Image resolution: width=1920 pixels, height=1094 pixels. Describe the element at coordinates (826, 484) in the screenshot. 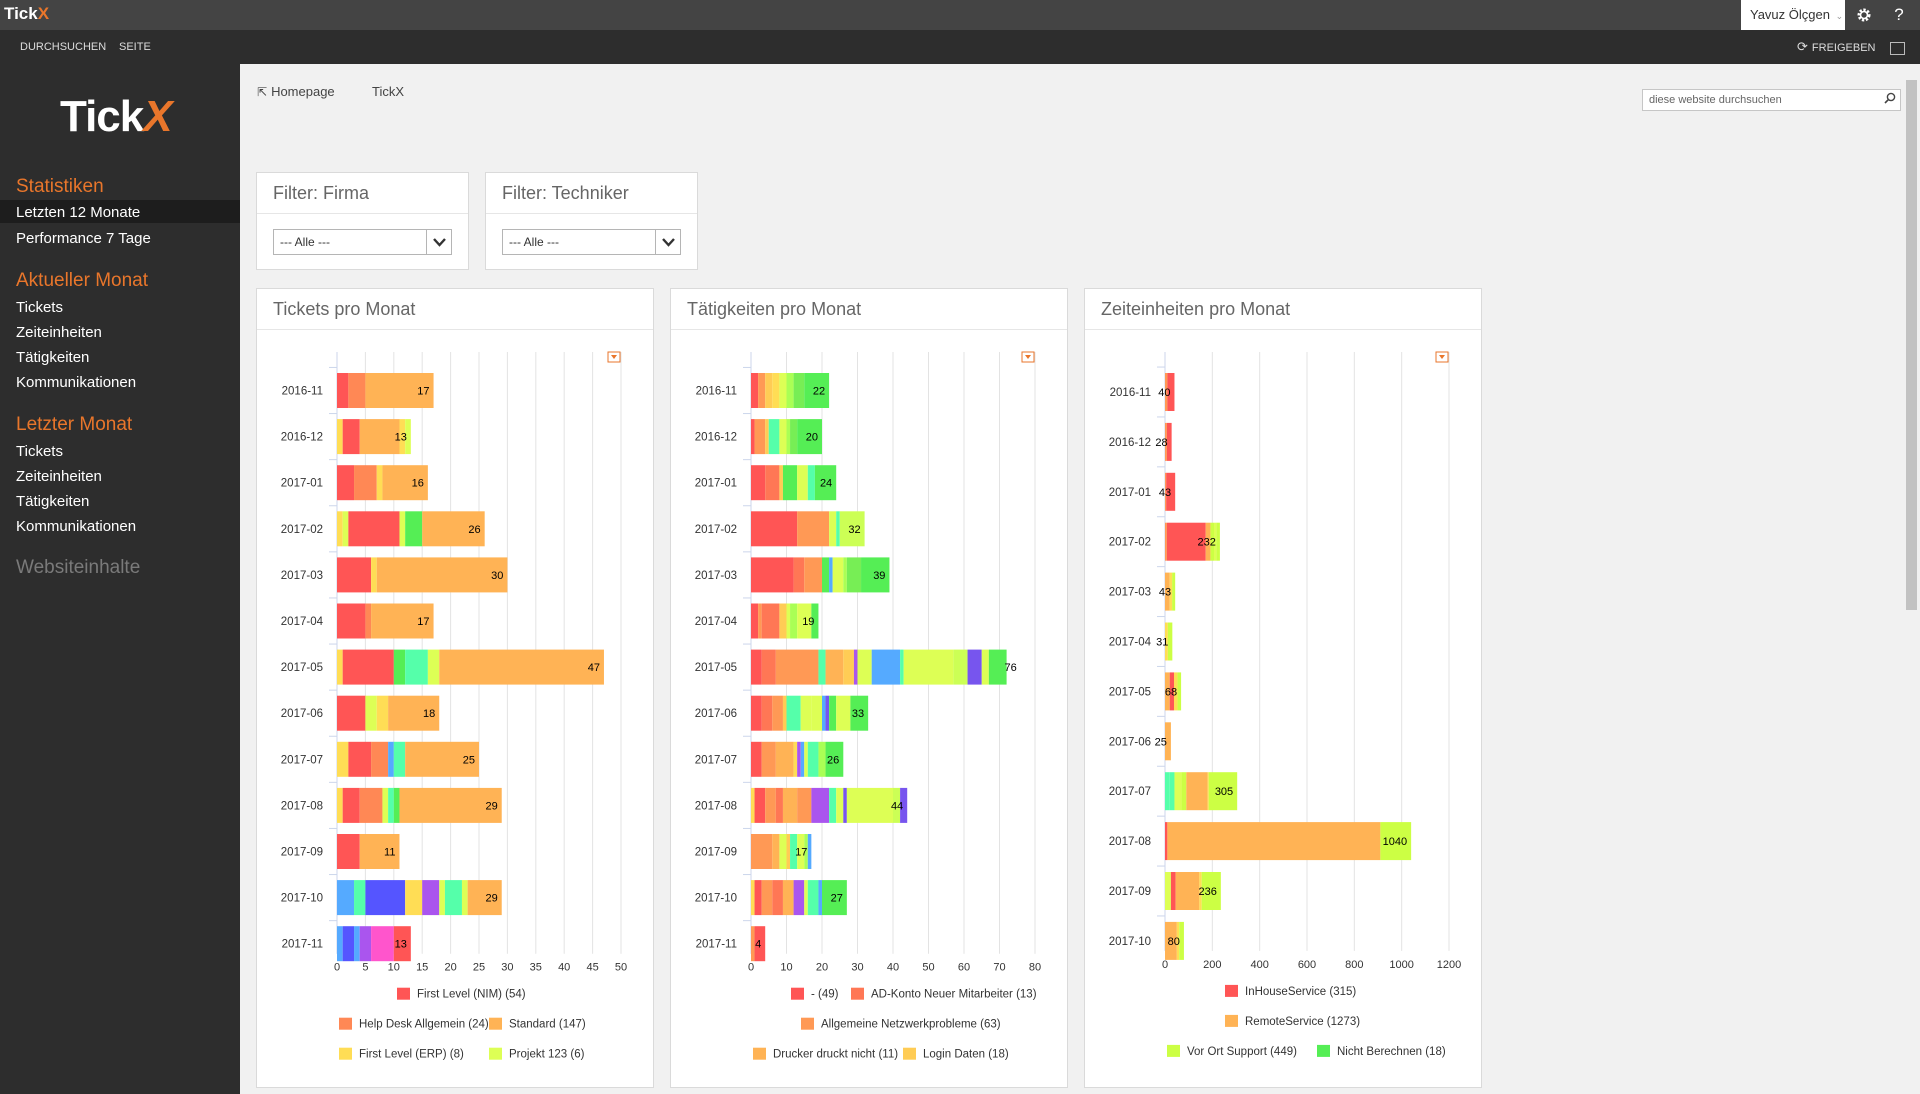

I see `data-label: 24` at that location.